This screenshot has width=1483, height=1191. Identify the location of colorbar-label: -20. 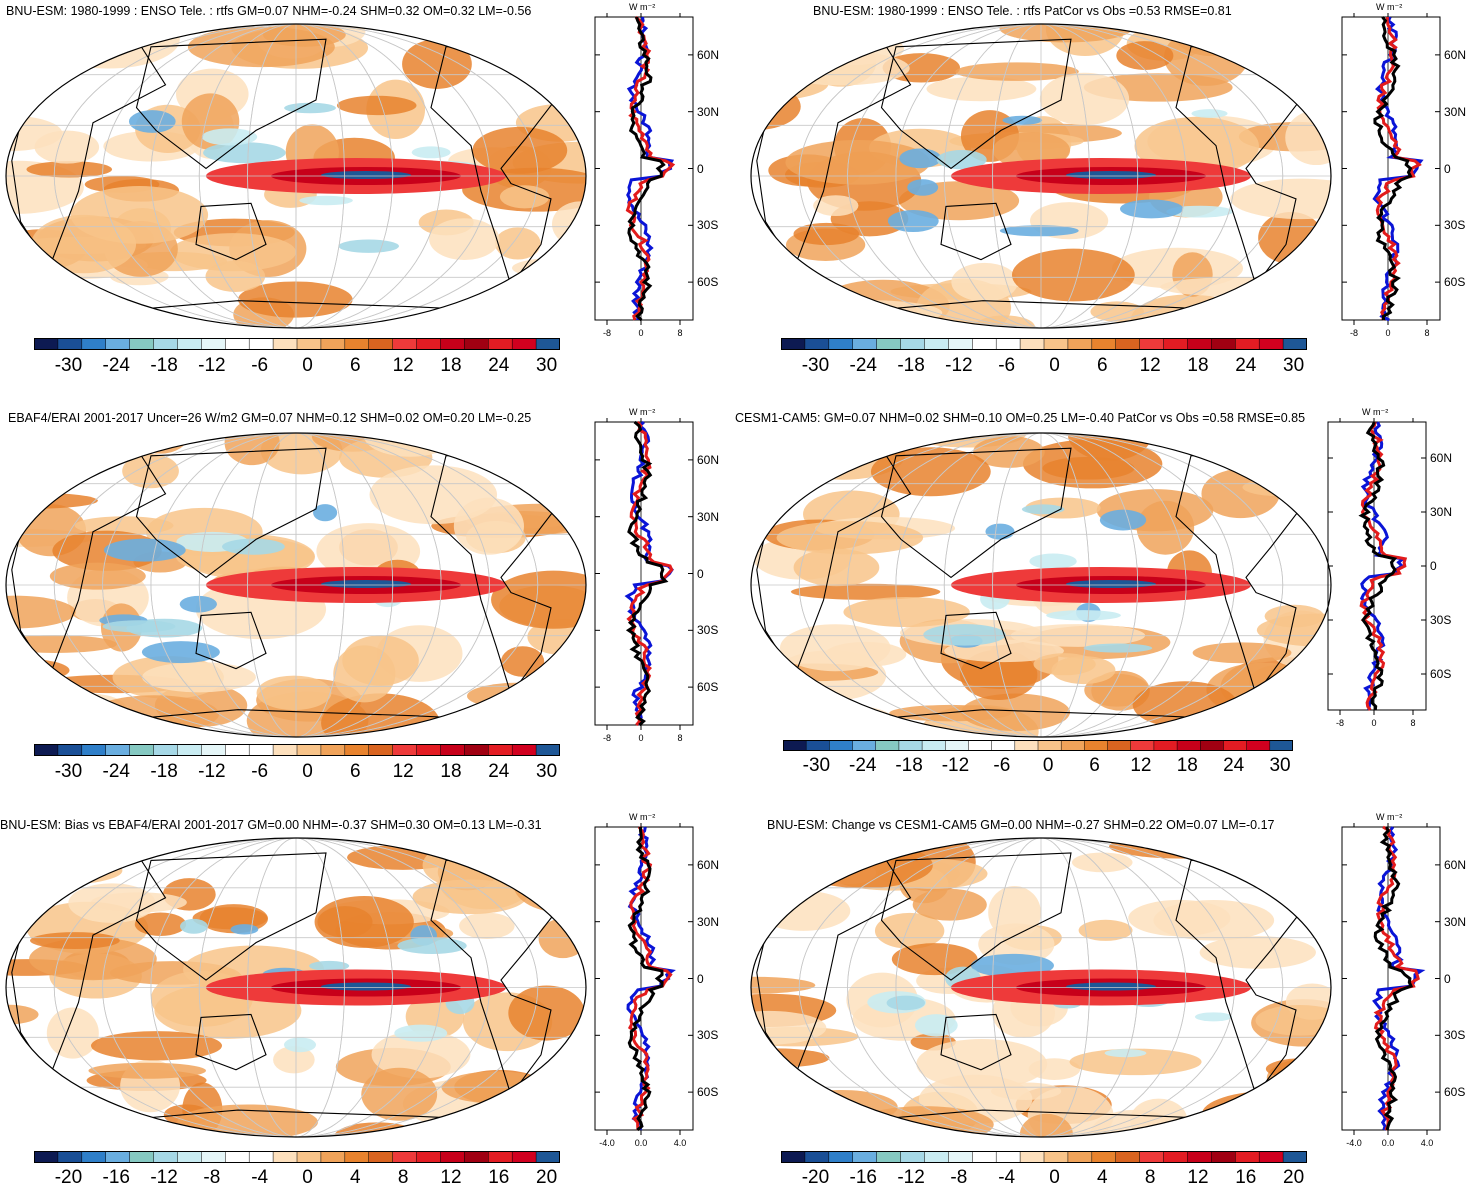
(815, 1178).